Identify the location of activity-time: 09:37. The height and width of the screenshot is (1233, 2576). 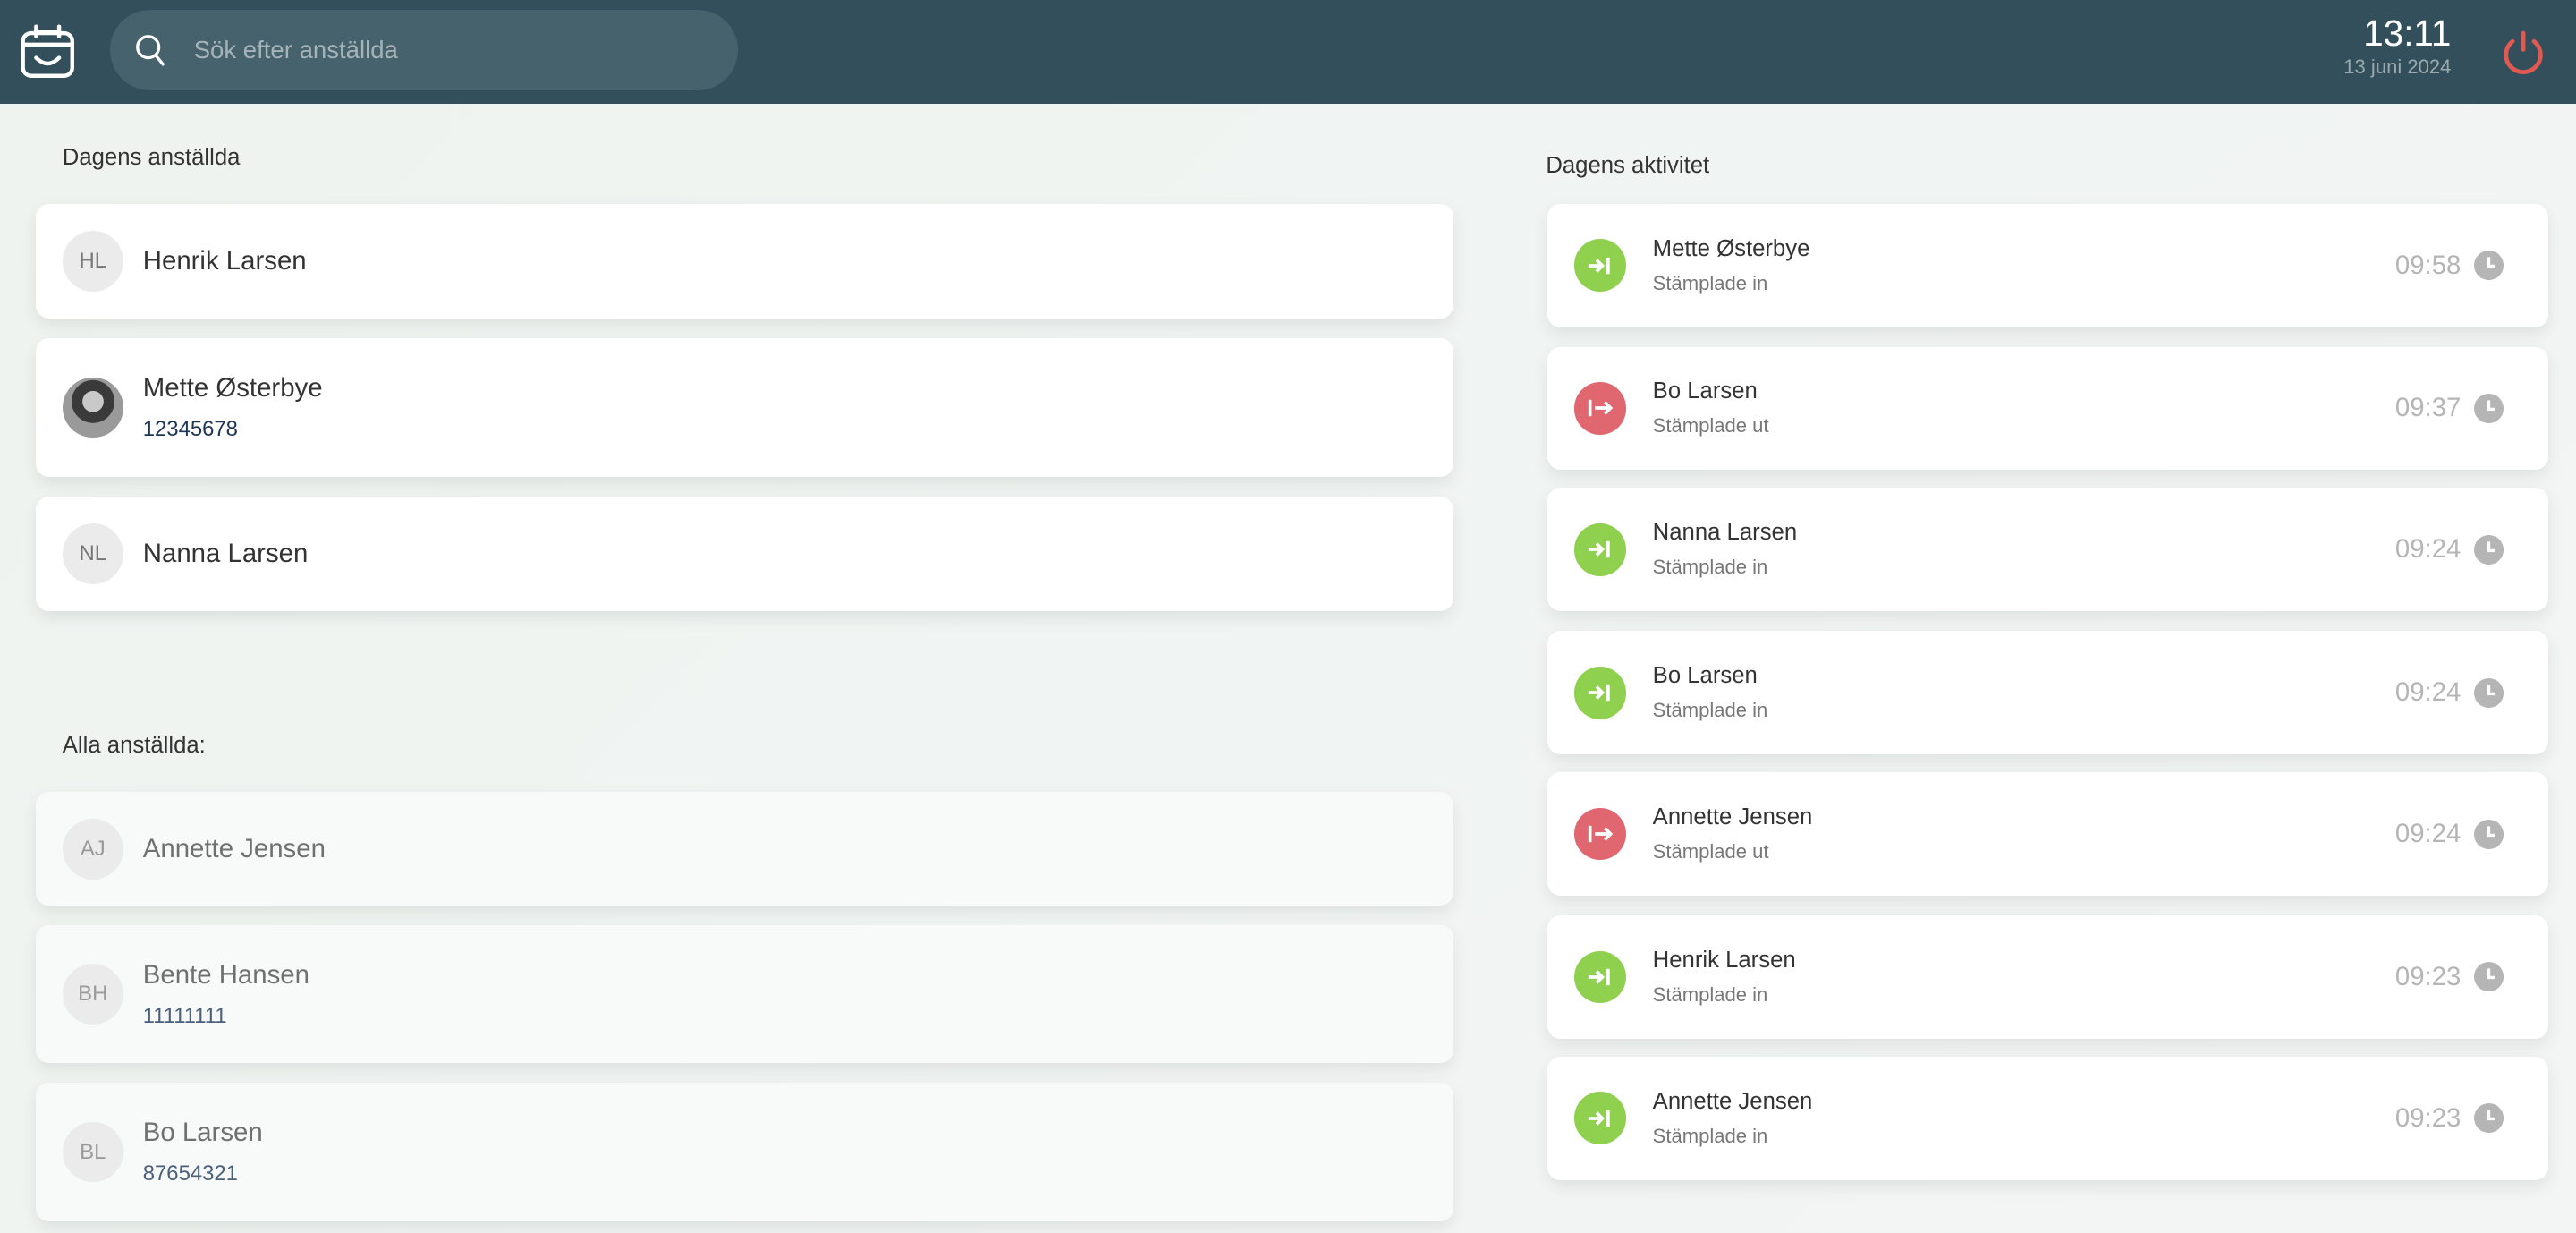
(2428, 408).